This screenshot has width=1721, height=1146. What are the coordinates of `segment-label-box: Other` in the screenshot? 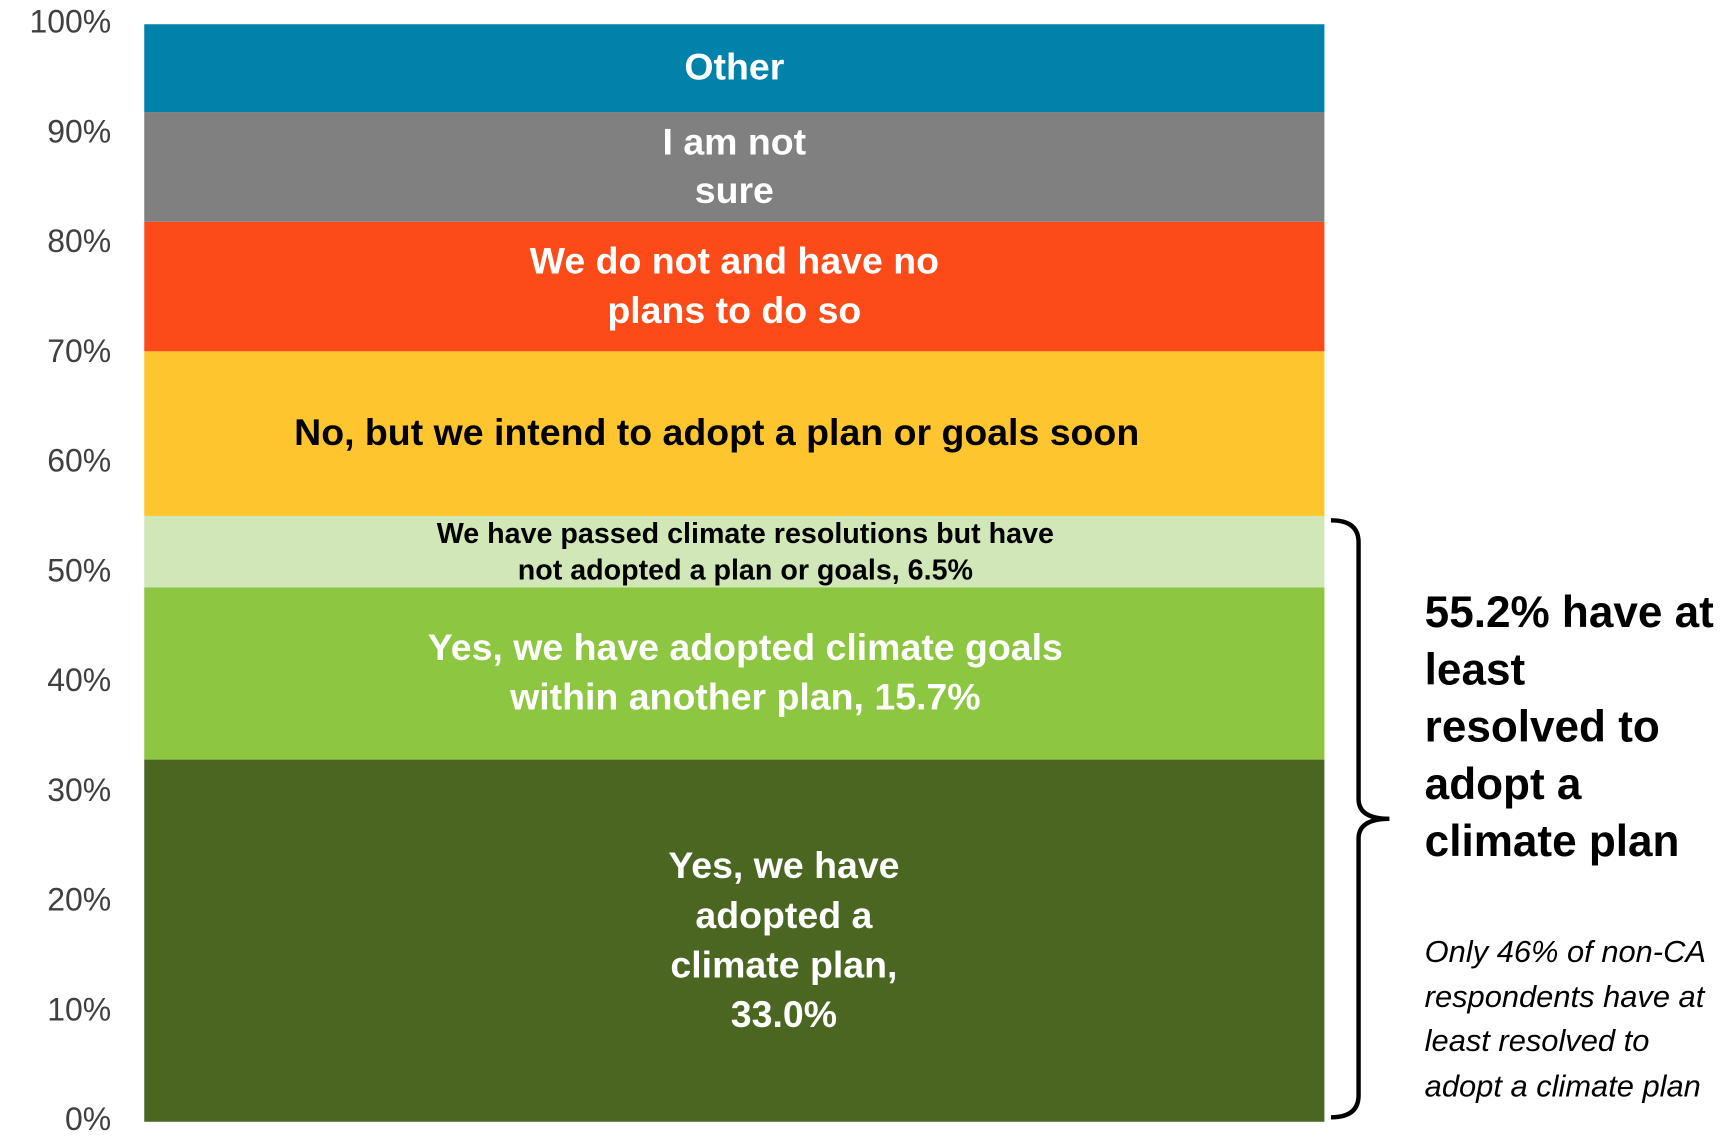 It's located at (734, 68).